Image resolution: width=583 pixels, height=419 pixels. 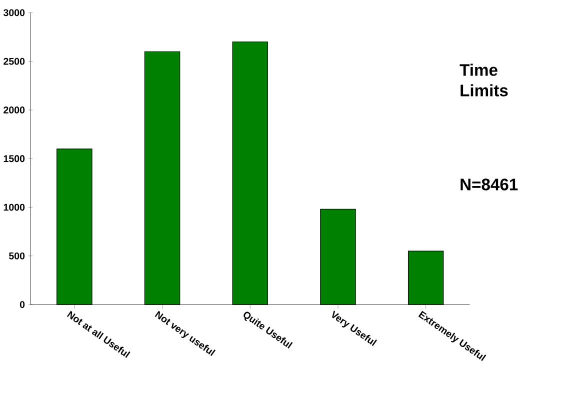 What do you see at coordinates (14, 12) in the screenshot?
I see `y-tick-label: 3000` at bounding box center [14, 12].